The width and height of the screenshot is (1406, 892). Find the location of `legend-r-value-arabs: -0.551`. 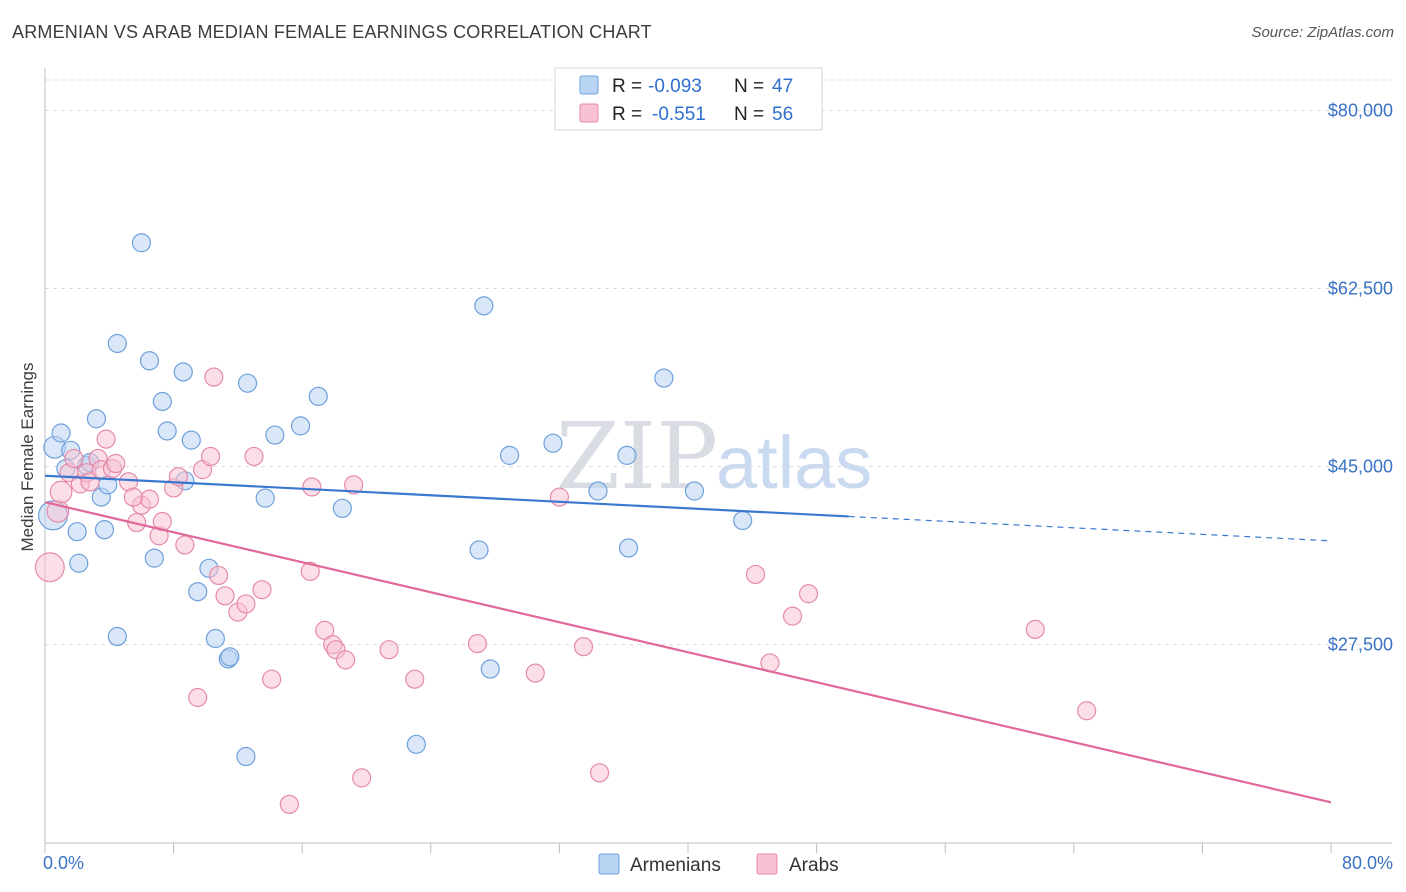

legend-r-value-arabs: -0.551 is located at coordinates (679, 114).